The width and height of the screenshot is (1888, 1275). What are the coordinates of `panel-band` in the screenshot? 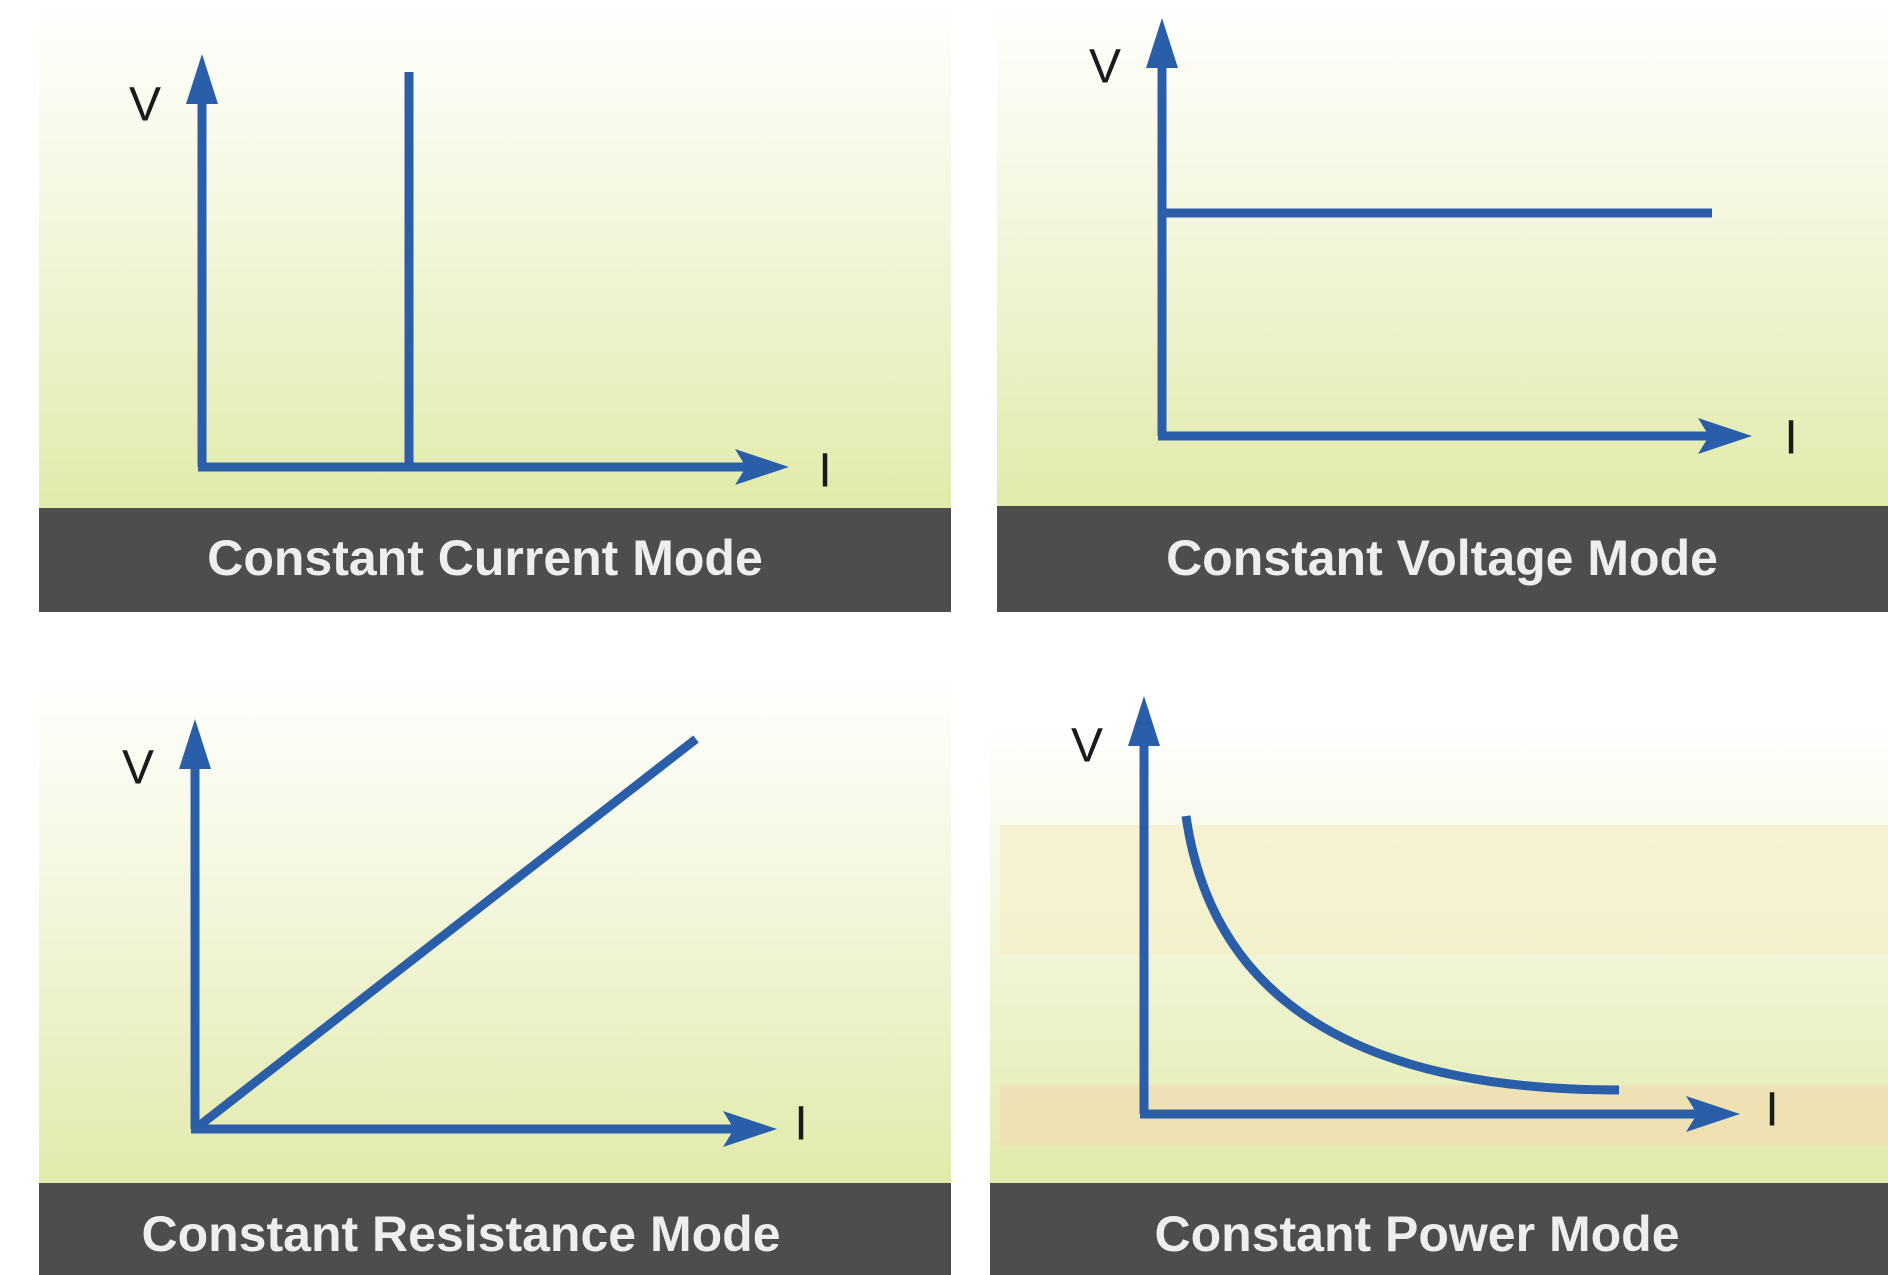 It's located at (1444, 890).